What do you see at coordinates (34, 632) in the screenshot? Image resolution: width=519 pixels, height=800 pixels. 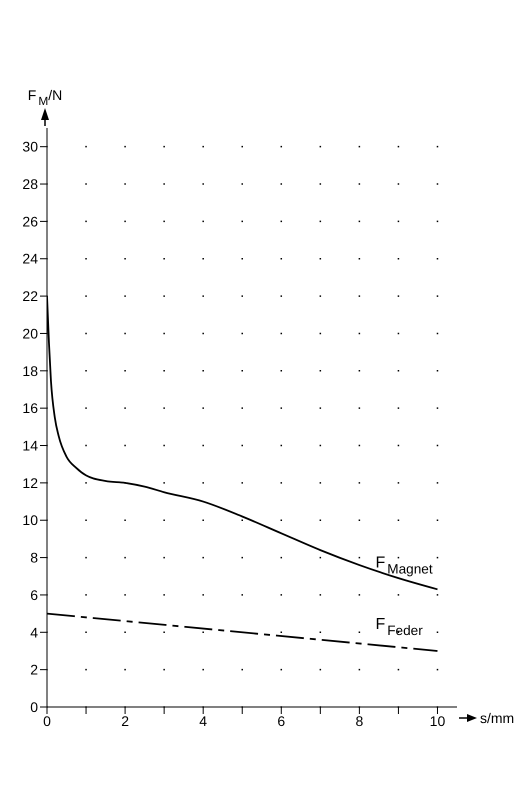 I see `y-tick-label: 4` at bounding box center [34, 632].